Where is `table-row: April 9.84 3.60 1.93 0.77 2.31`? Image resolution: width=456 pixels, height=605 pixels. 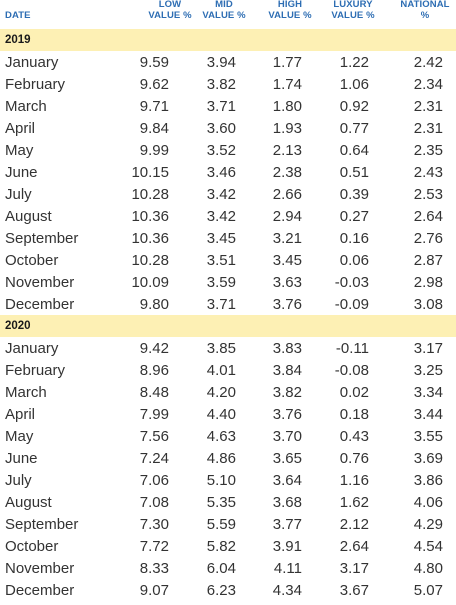
table-row: April 9.84 3.60 1.93 0.77 2.31 is located at coordinates (228, 128).